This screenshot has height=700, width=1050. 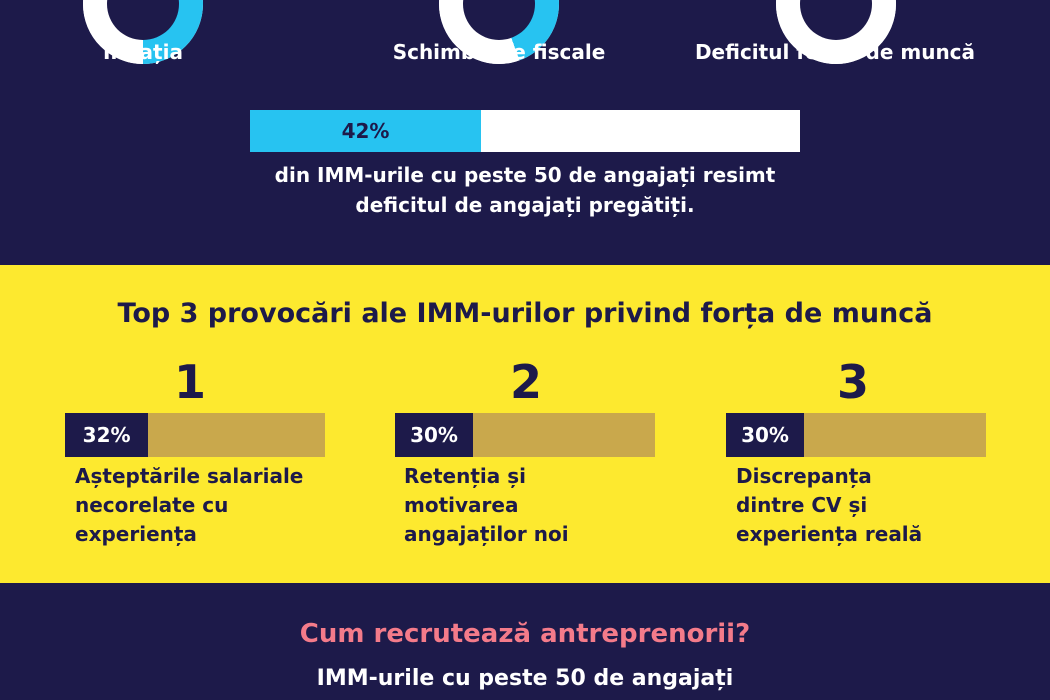 I want to click on challenge-percent-2: 30%, so click(x=434, y=435).